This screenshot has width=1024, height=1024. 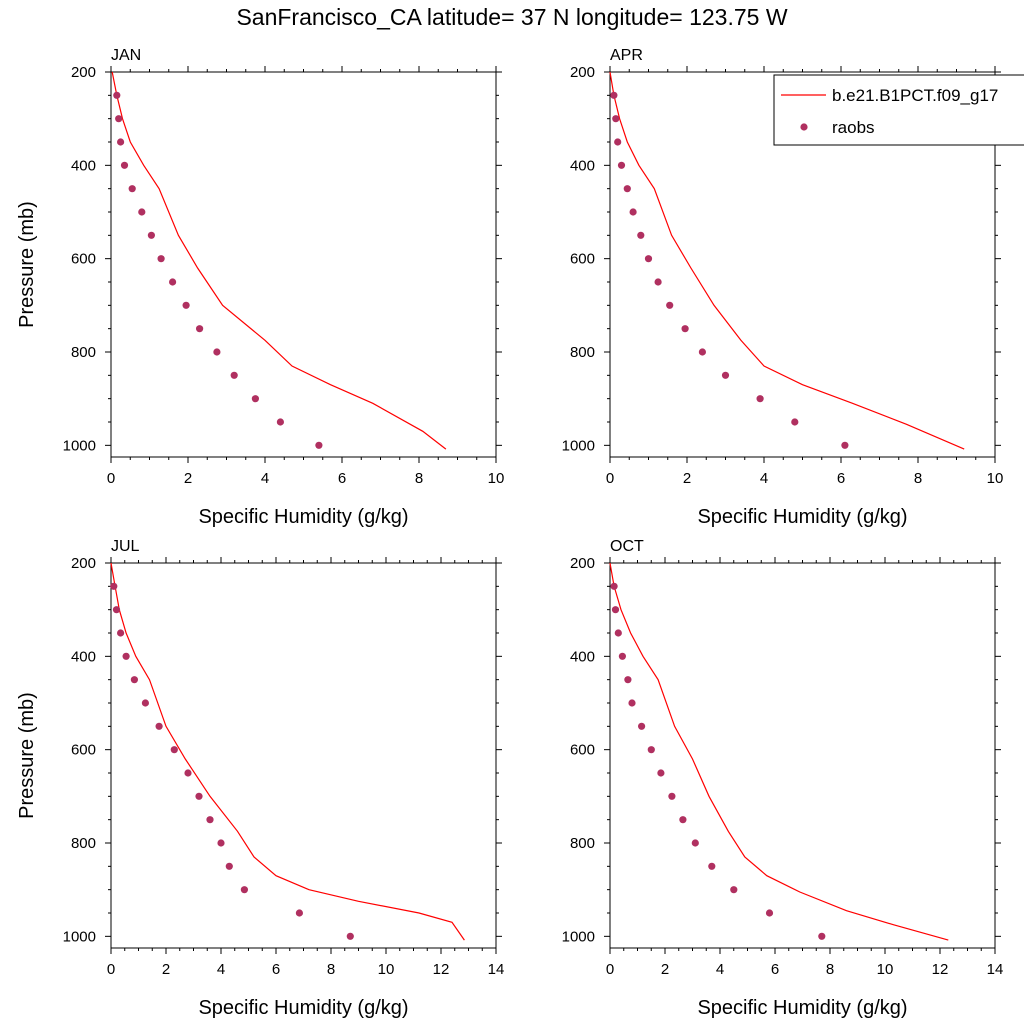 What do you see at coordinates (496, 969) in the screenshot?
I see `x-tick-label: 14` at bounding box center [496, 969].